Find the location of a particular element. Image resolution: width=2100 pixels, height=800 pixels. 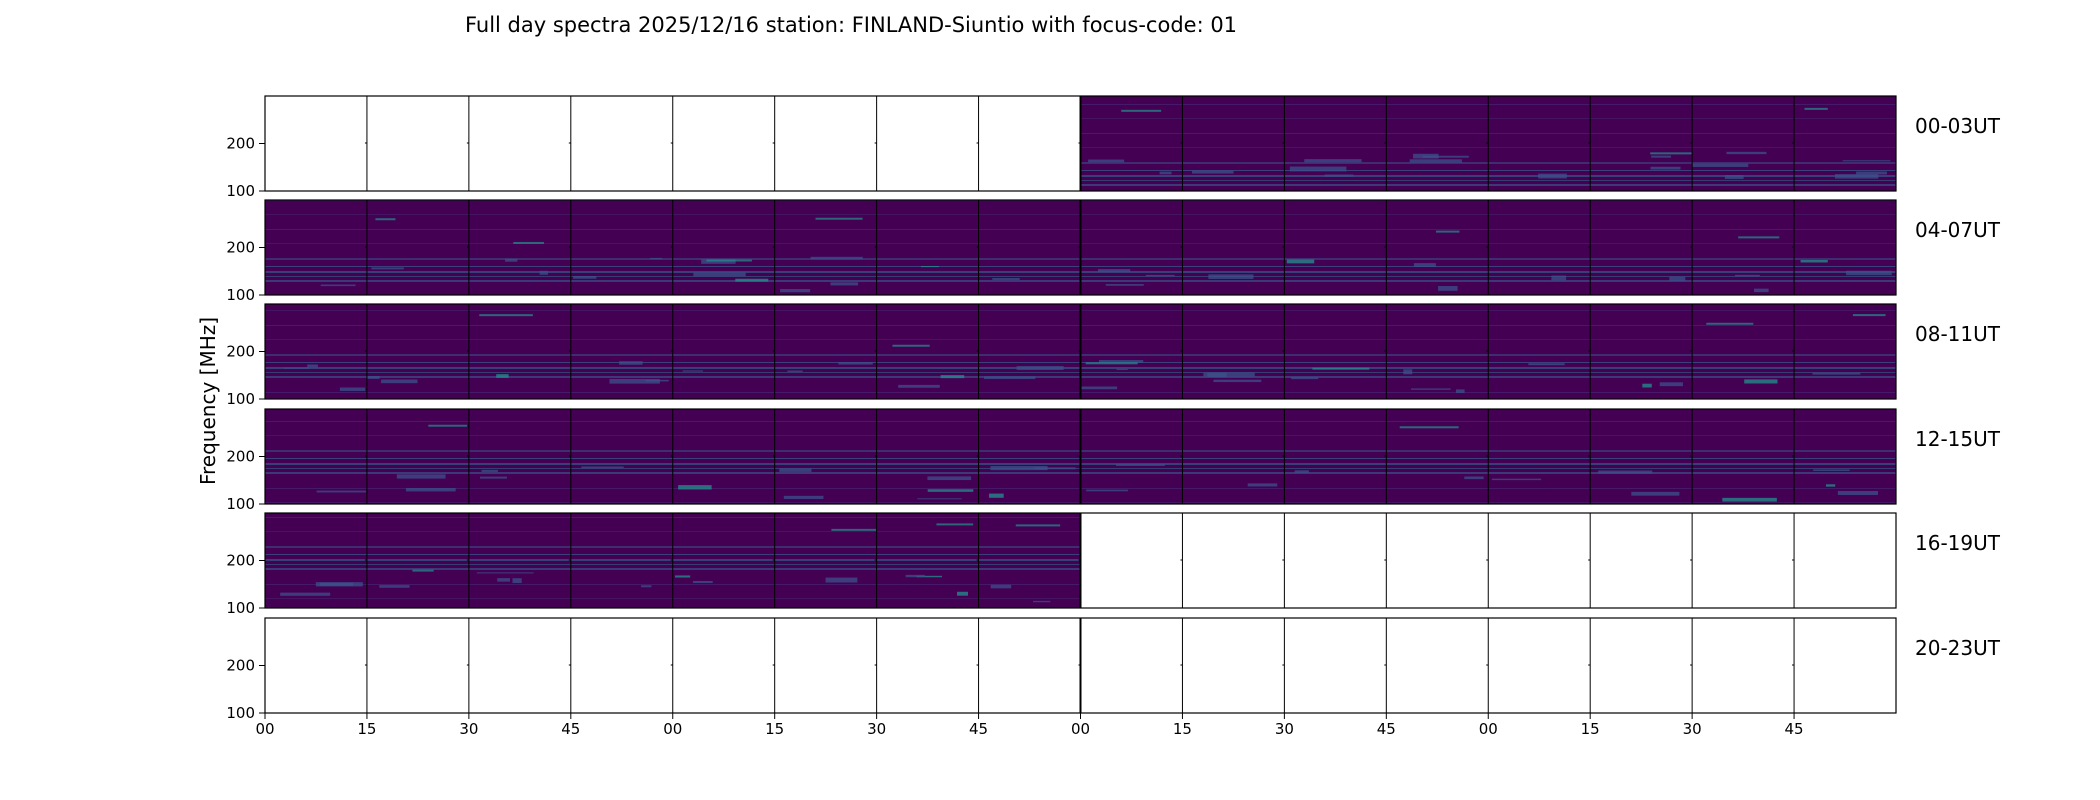

x-tick-label: 30 is located at coordinates (1692, 729).